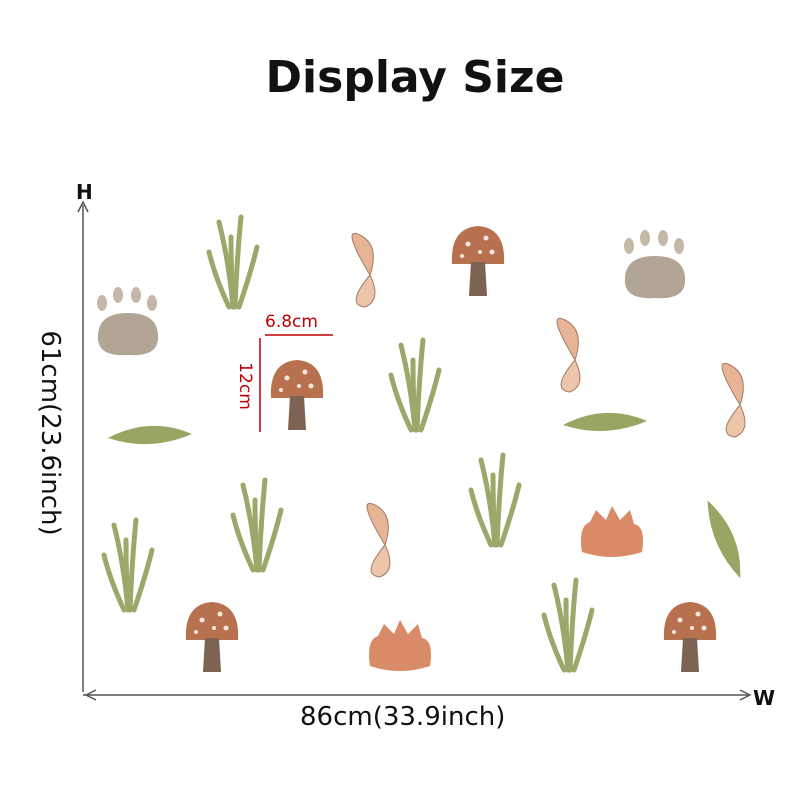 This screenshot has height=800, width=800. I want to click on sample-height-text: 12cm, so click(245, 386).